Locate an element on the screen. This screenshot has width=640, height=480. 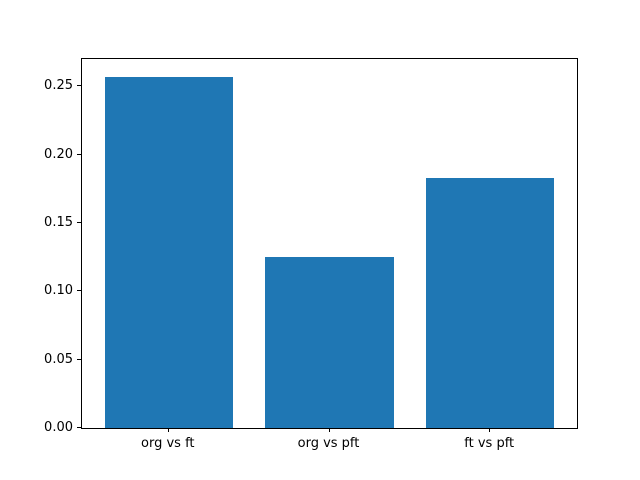
y-tick-label: 0.05 is located at coordinates (58, 359).